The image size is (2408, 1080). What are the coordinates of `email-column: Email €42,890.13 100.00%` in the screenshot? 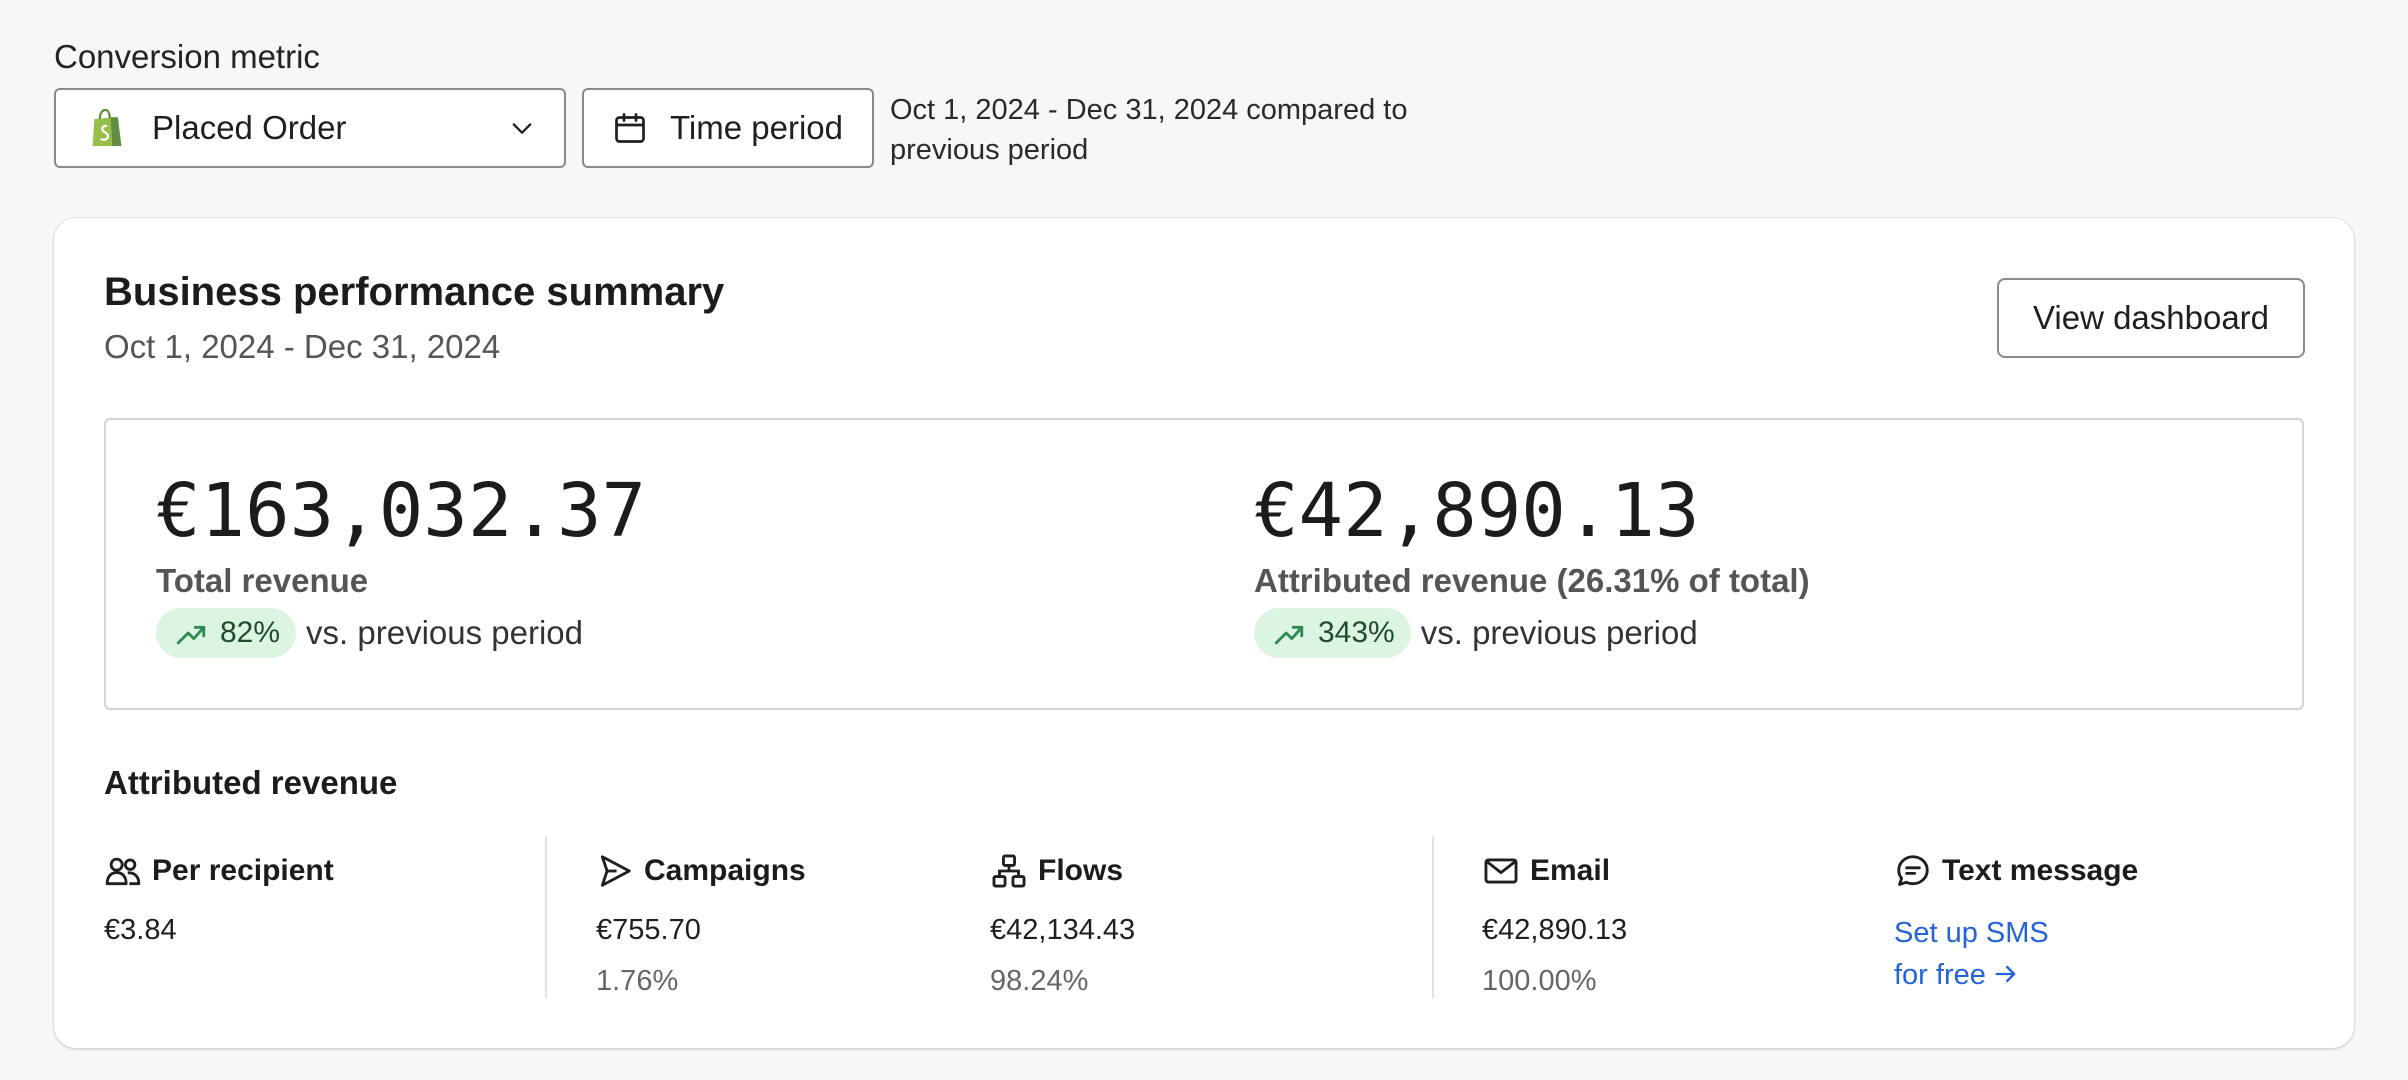 It's located at (1554, 925).